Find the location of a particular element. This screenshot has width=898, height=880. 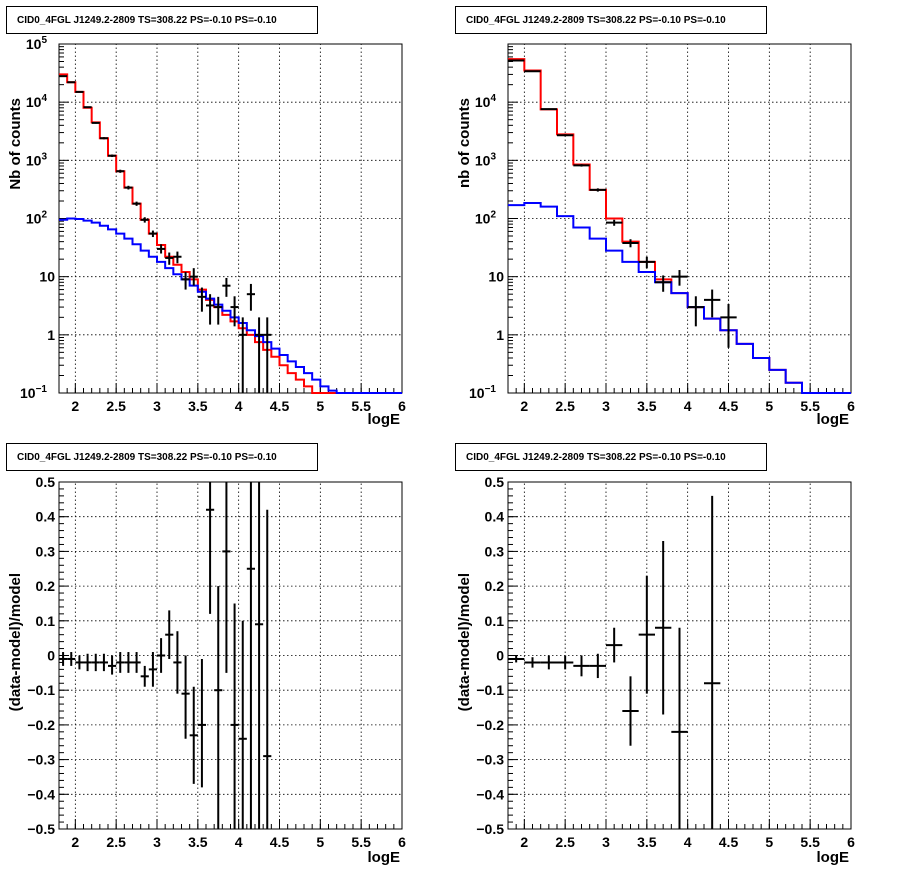

y-axis-label: Nb of counts is located at coordinates (15, 144).